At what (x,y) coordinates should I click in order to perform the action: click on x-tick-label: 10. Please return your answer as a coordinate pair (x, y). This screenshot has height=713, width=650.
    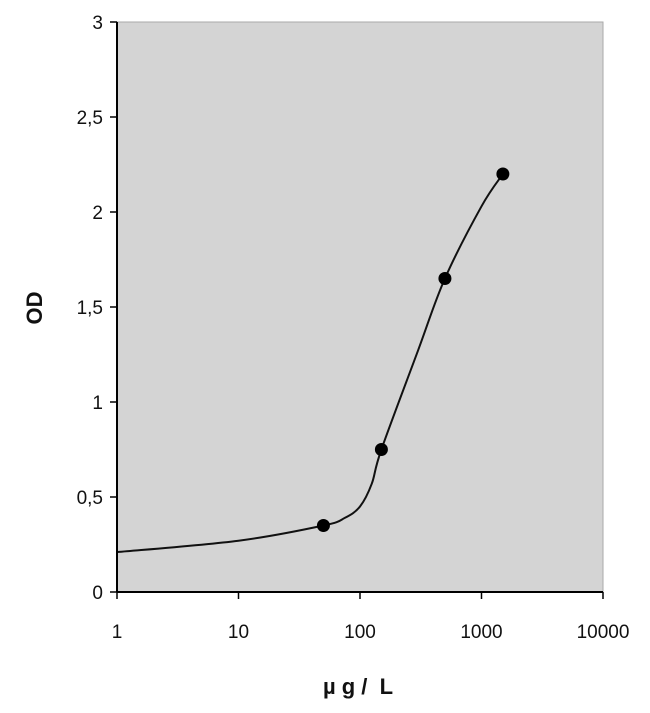
    Looking at the image, I should click on (238, 632).